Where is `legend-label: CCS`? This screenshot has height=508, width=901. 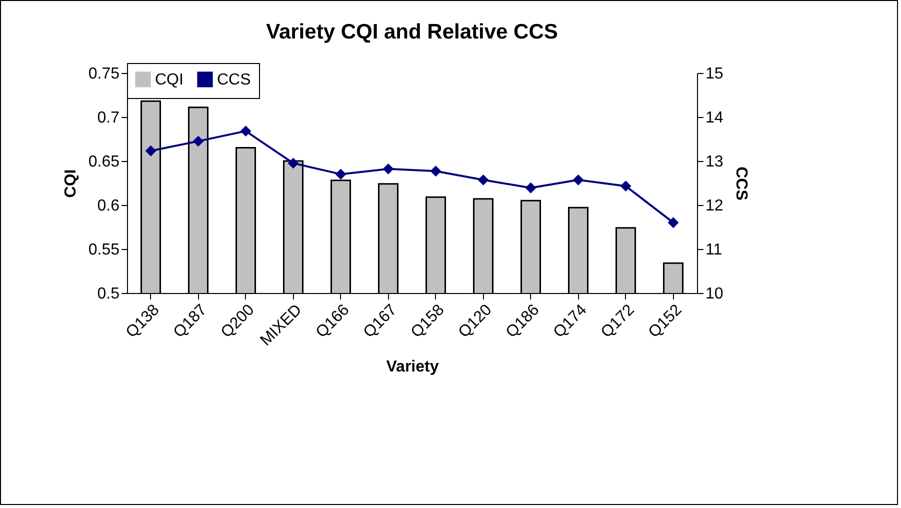 legend-label: CCS is located at coordinates (234, 79).